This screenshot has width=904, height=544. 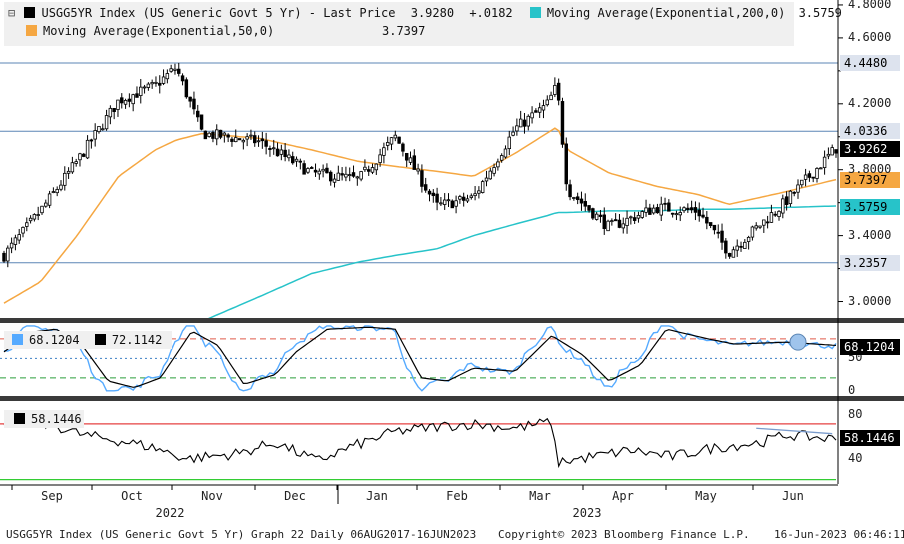 What do you see at coordinates (870, 347) in the screenshot?
I see `rsi-value-tag: 68.1204` at bounding box center [870, 347].